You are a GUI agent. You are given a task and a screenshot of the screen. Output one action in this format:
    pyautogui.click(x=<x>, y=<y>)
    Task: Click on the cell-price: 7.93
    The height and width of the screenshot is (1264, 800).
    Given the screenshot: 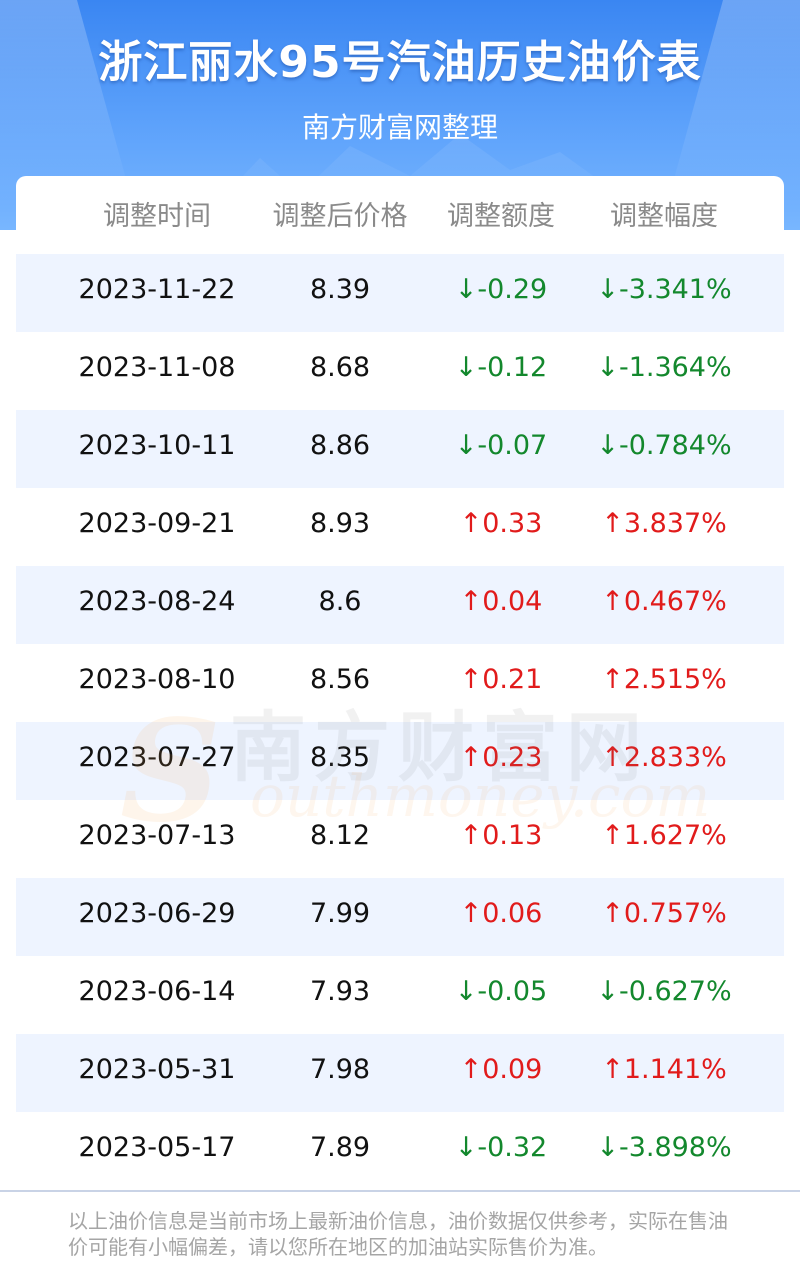 What is the action you would take?
    pyautogui.click(x=340, y=991)
    